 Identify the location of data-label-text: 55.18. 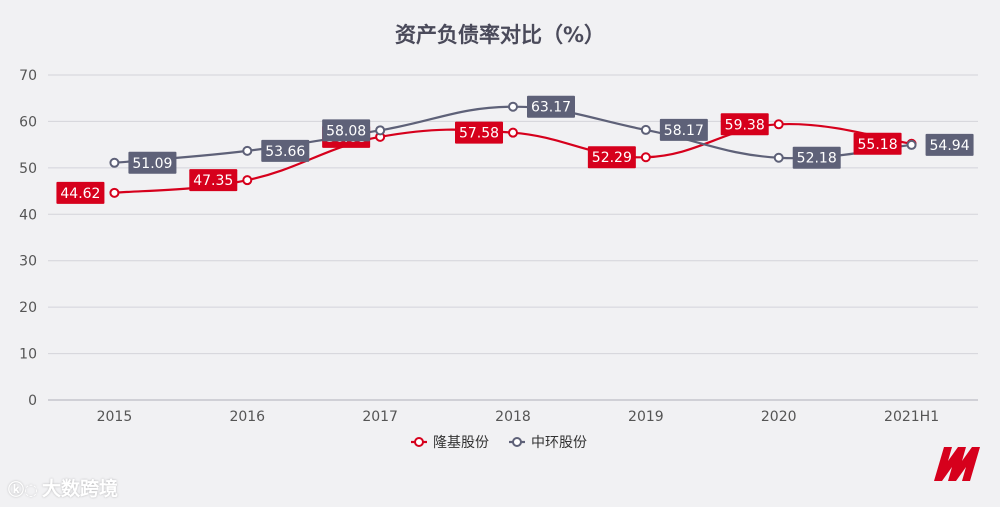
(878, 145).